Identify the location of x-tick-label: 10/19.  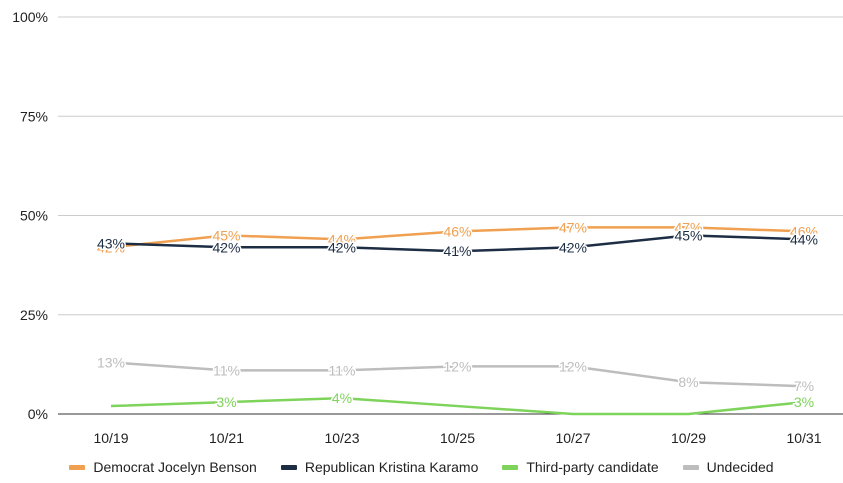
(110, 438).